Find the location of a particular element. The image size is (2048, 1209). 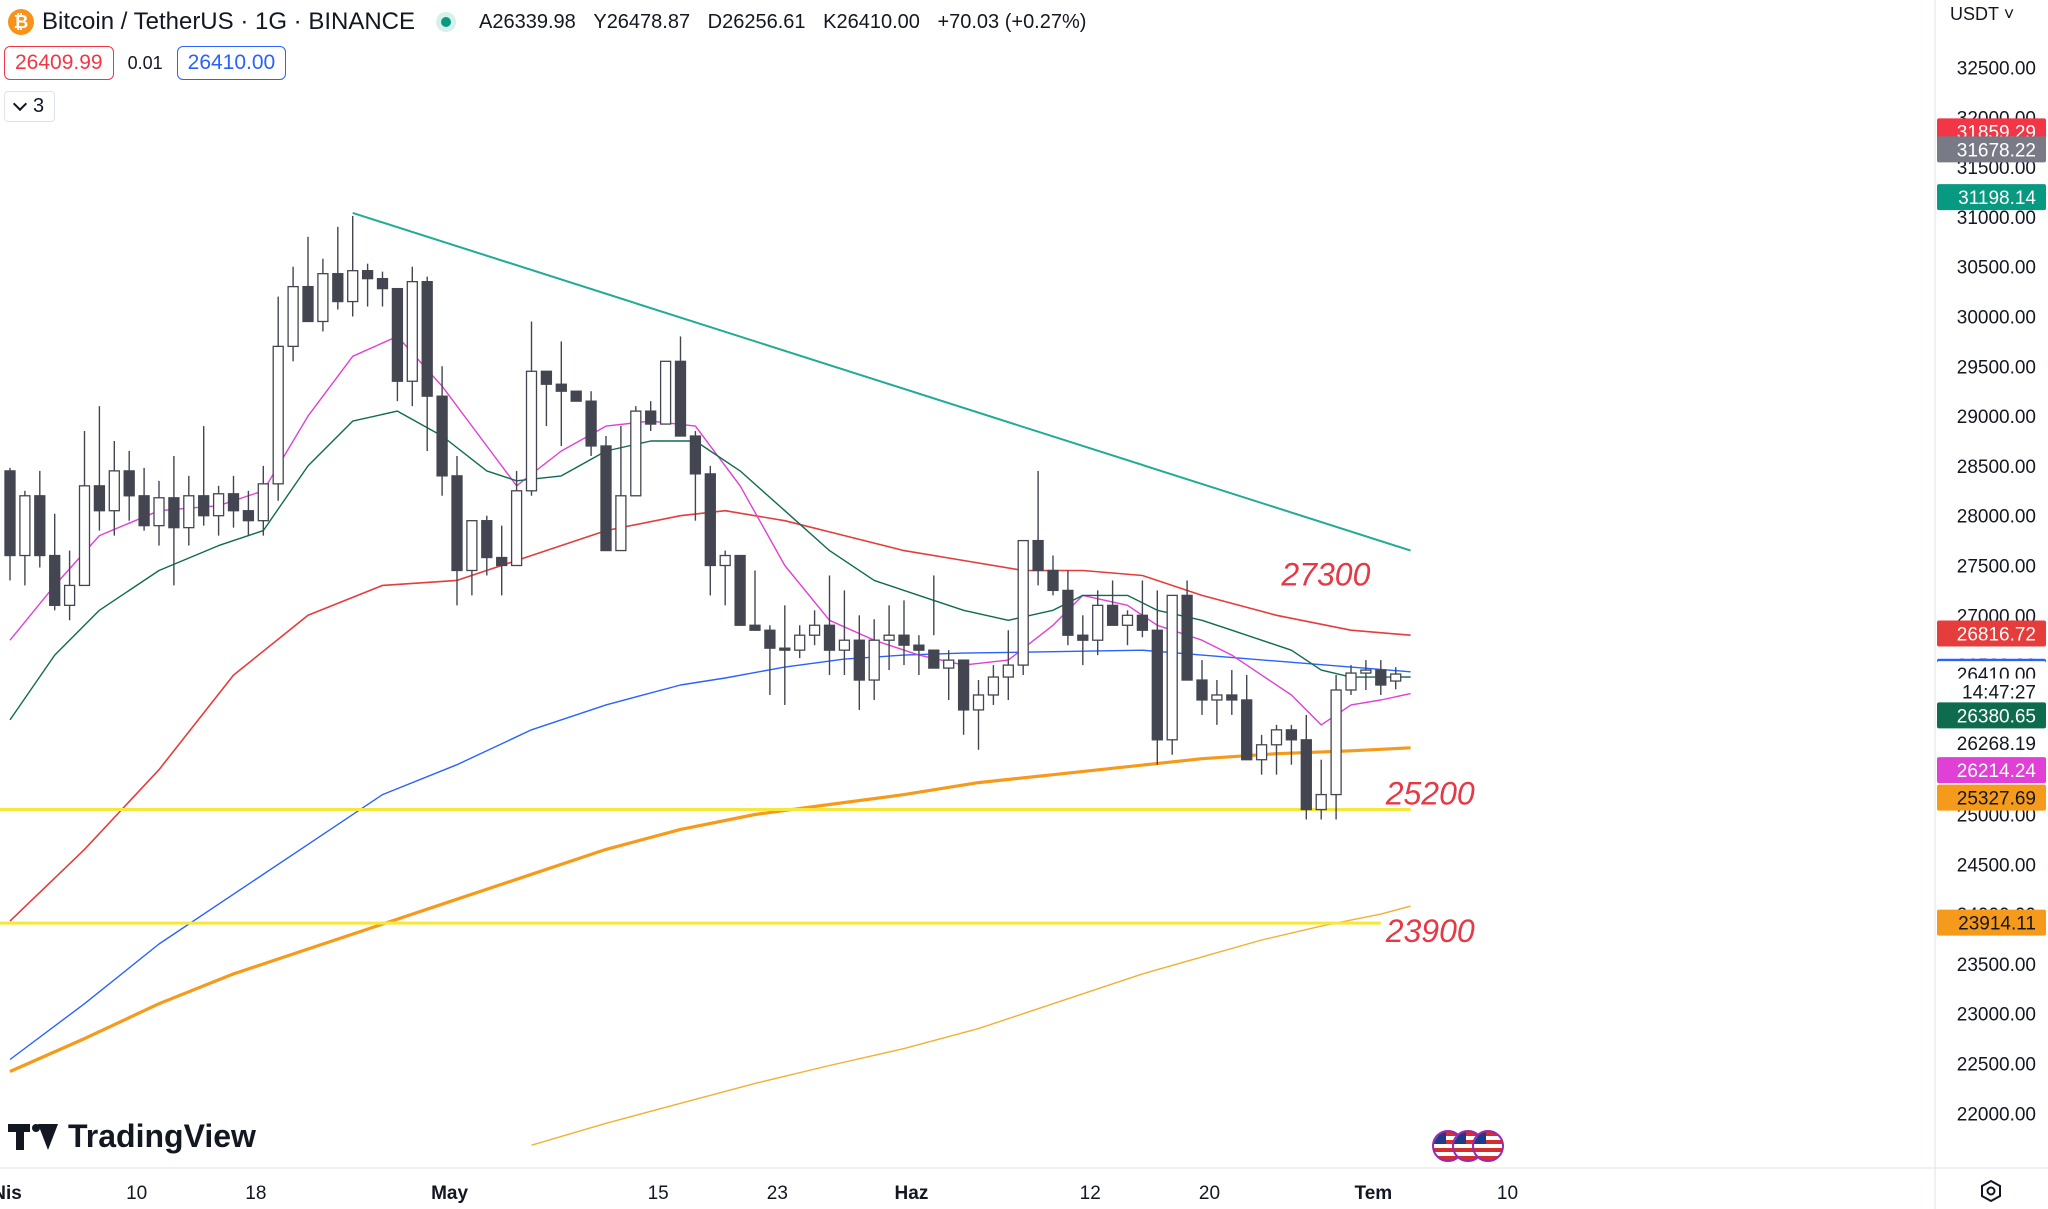

tradingview-logo: TradingView is located at coordinates (132, 1136).